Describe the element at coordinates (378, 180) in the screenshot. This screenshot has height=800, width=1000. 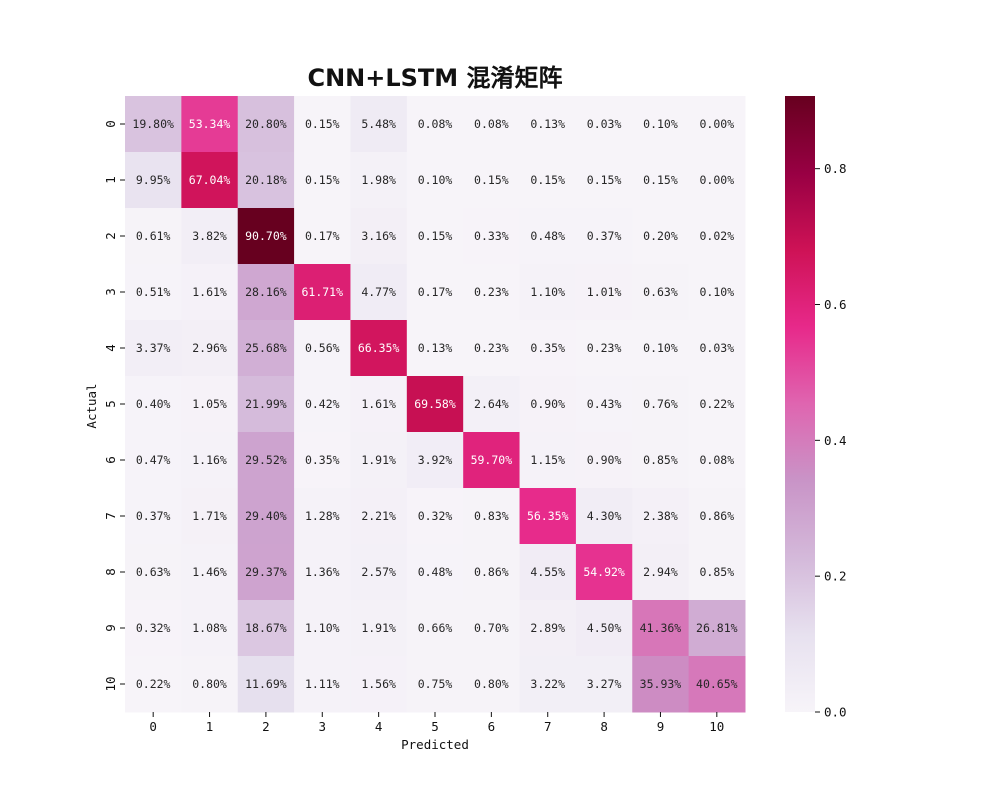
I see `cell-value-label: 1.98%` at that location.